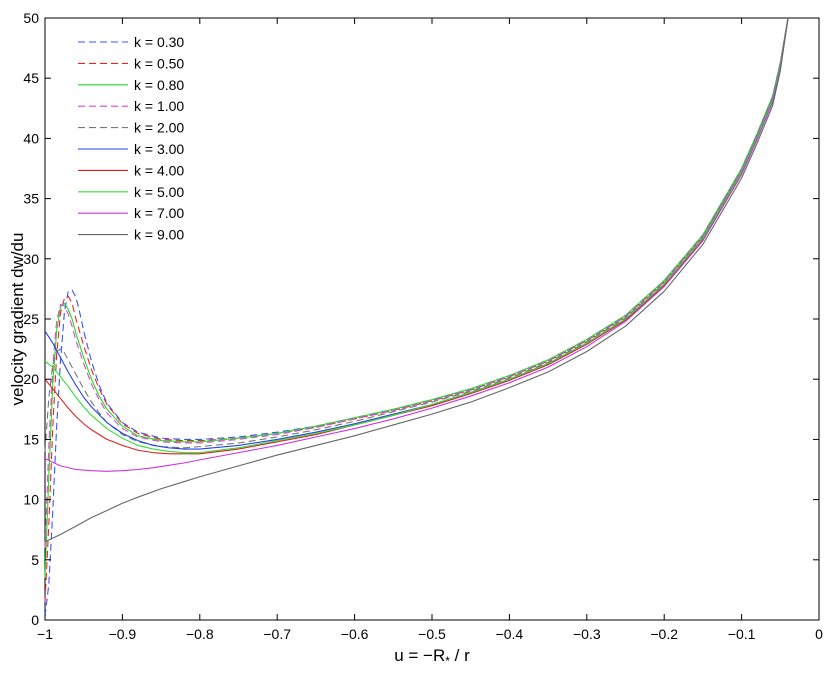 Image resolution: width=830 pixels, height=676 pixels. I want to click on legend-label: k = 0.50, so click(159, 63).